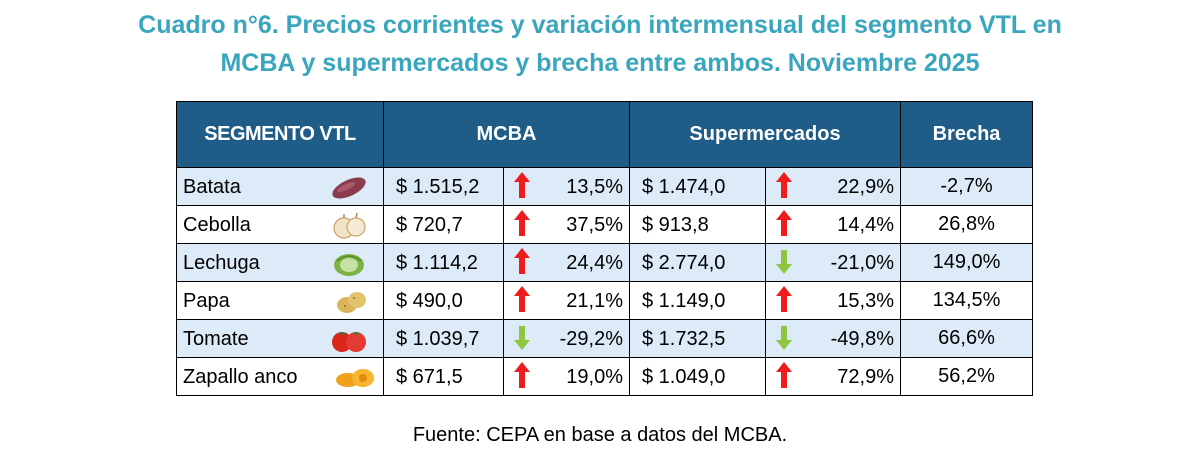 The height and width of the screenshot is (454, 1200). I want to click on cell-mcba-precio: $ 1.114,2, so click(443, 262).